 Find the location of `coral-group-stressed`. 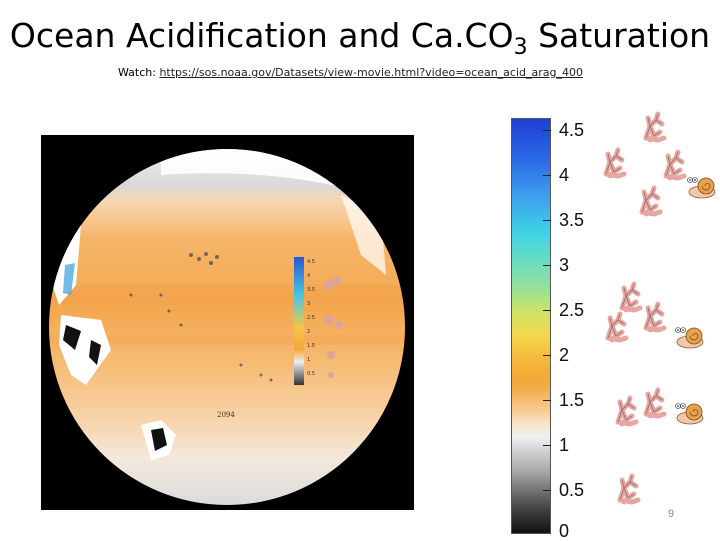

coral-group-stressed is located at coordinates (656, 316).